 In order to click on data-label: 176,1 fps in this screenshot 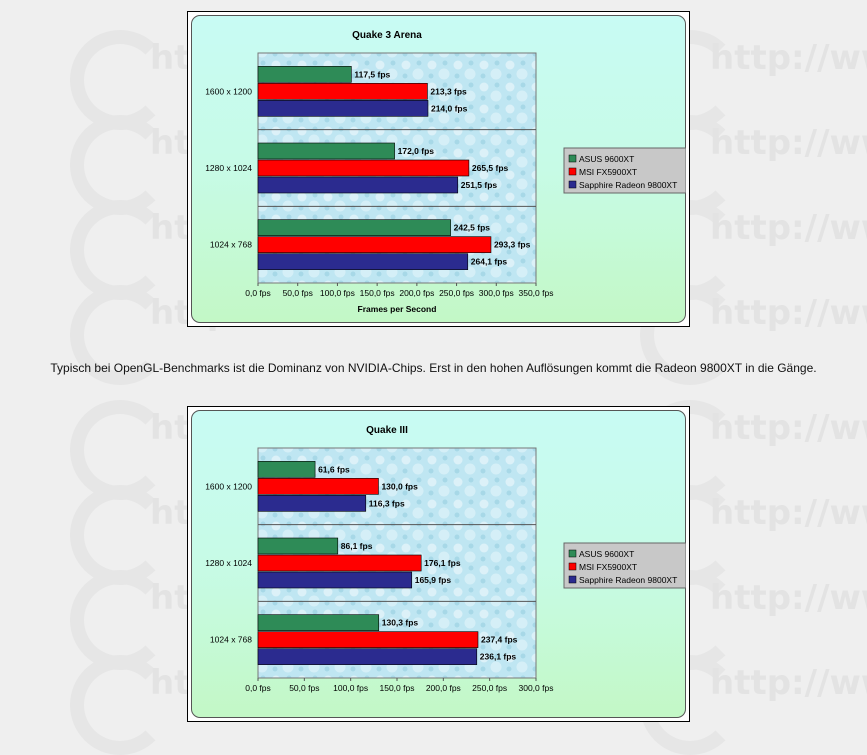, I will do `click(442, 563)`.